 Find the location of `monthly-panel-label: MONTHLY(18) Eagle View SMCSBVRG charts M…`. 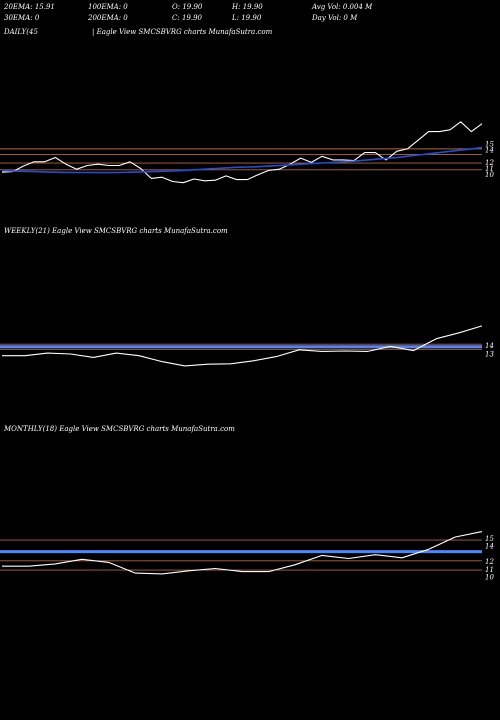

monthly-panel-label: MONTHLY(18) Eagle View SMCSBVRG charts M… is located at coordinates (119, 429).